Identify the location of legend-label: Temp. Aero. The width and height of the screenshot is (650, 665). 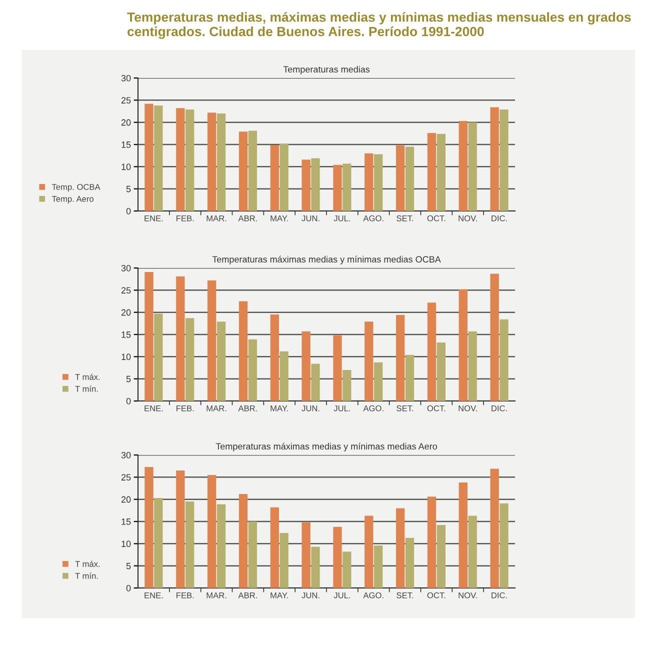
(73, 200).